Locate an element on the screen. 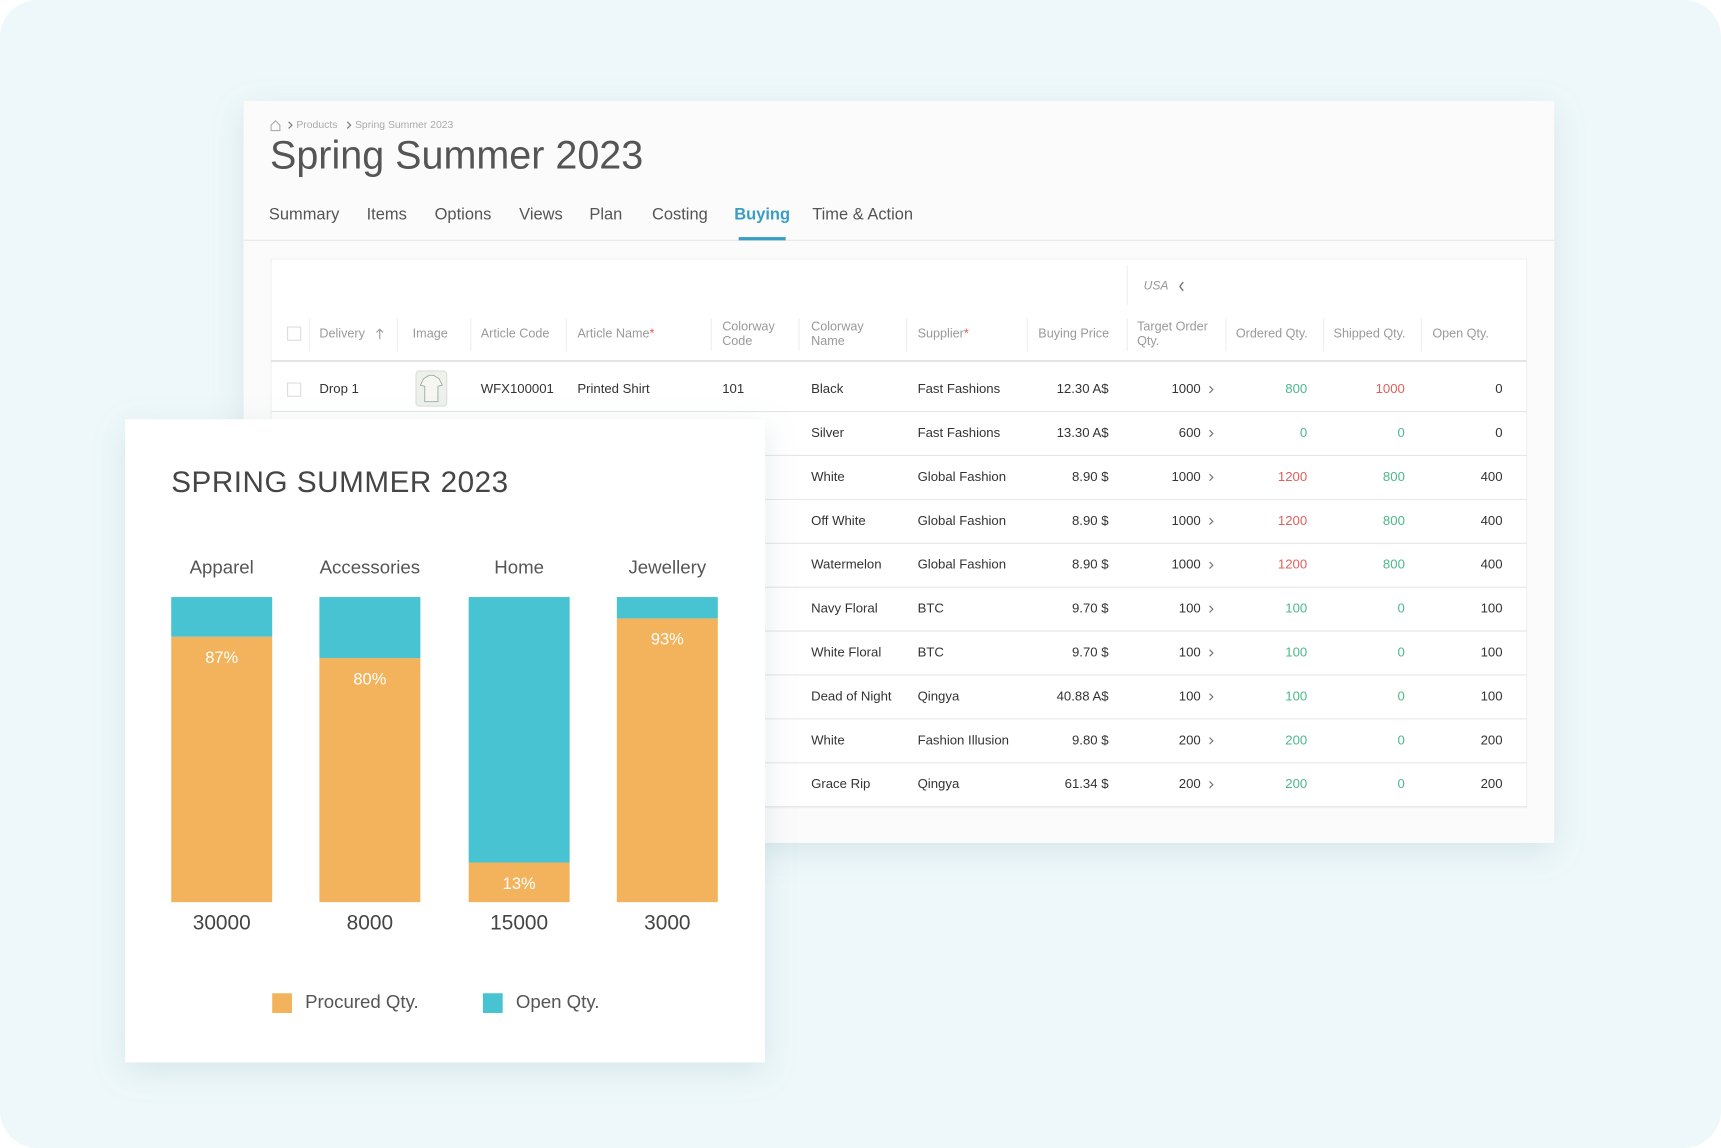 This screenshot has height=1148, width=1721. column-header: Open Qty. is located at coordinates (1460, 334).